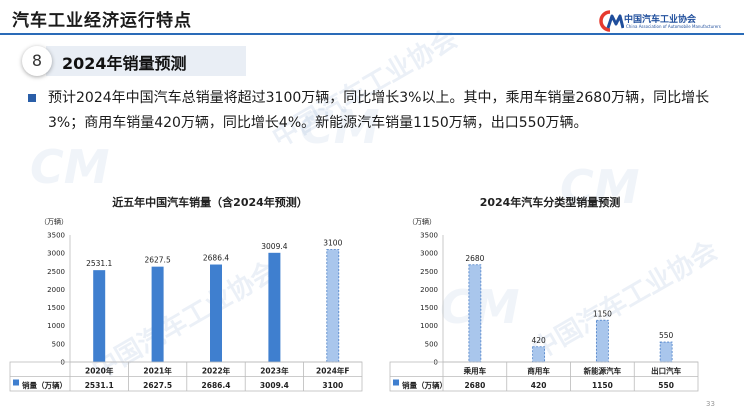 This screenshot has height=417, width=744. Describe the element at coordinates (157, 260) in the screenshot. I see `chart-1-value-label: 2627.5` at that location.